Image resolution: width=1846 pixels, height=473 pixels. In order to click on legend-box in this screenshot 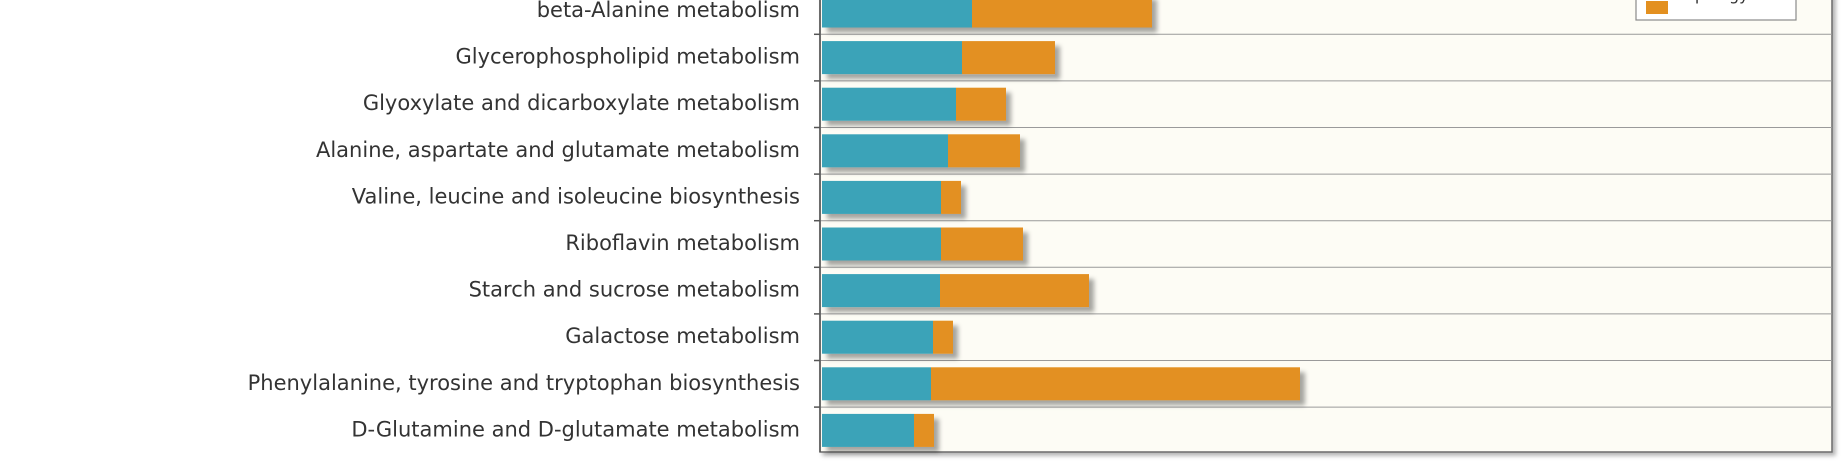, I will do `click(1716, 10)`.